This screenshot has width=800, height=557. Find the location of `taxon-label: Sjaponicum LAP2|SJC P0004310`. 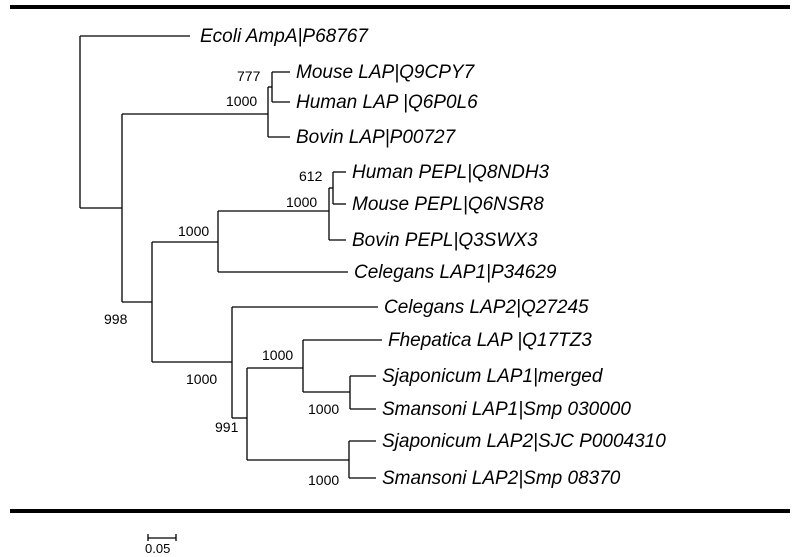

taxon-label: Sjaponicum LAP2|SJC P0004310 is located at coordinates (524, 441).